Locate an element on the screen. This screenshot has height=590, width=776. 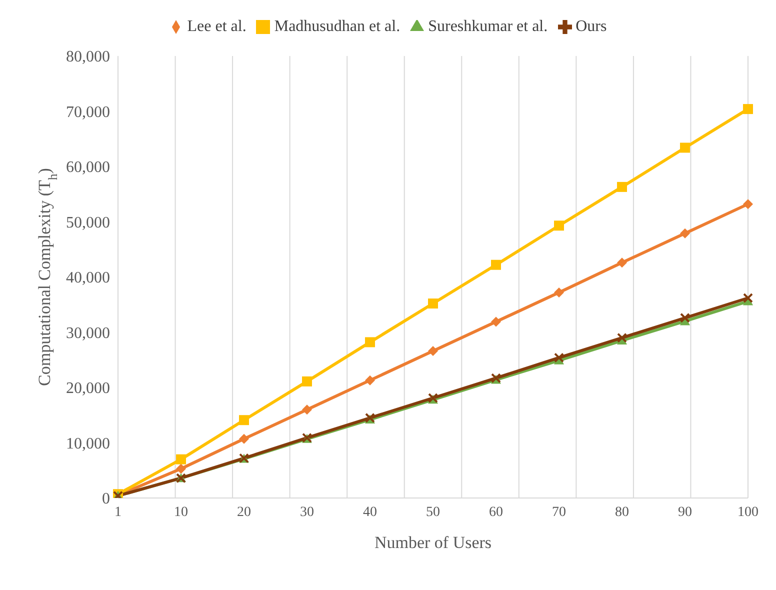
y-tick-label: 0 is located at coordinates (106, 499).